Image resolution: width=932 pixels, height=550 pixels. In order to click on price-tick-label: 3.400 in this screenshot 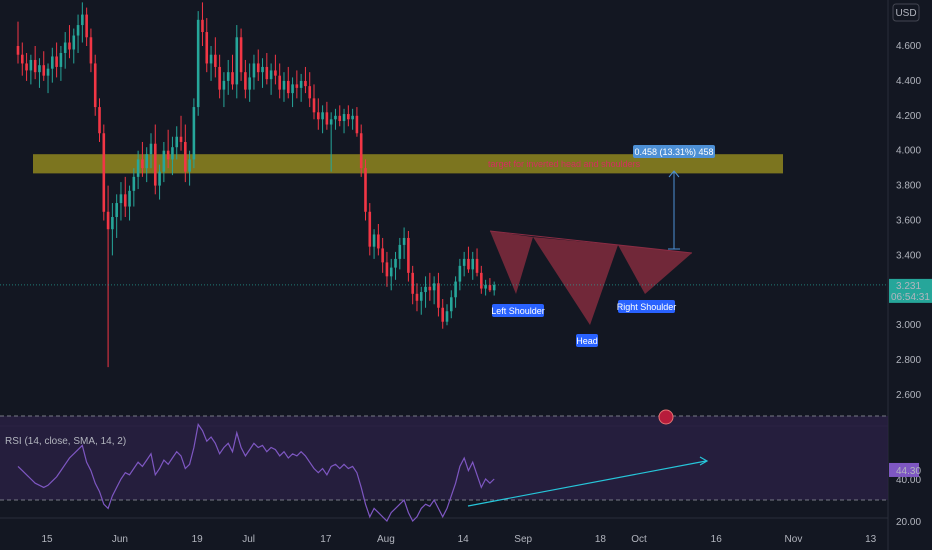, I will do `click(908, 255)`.